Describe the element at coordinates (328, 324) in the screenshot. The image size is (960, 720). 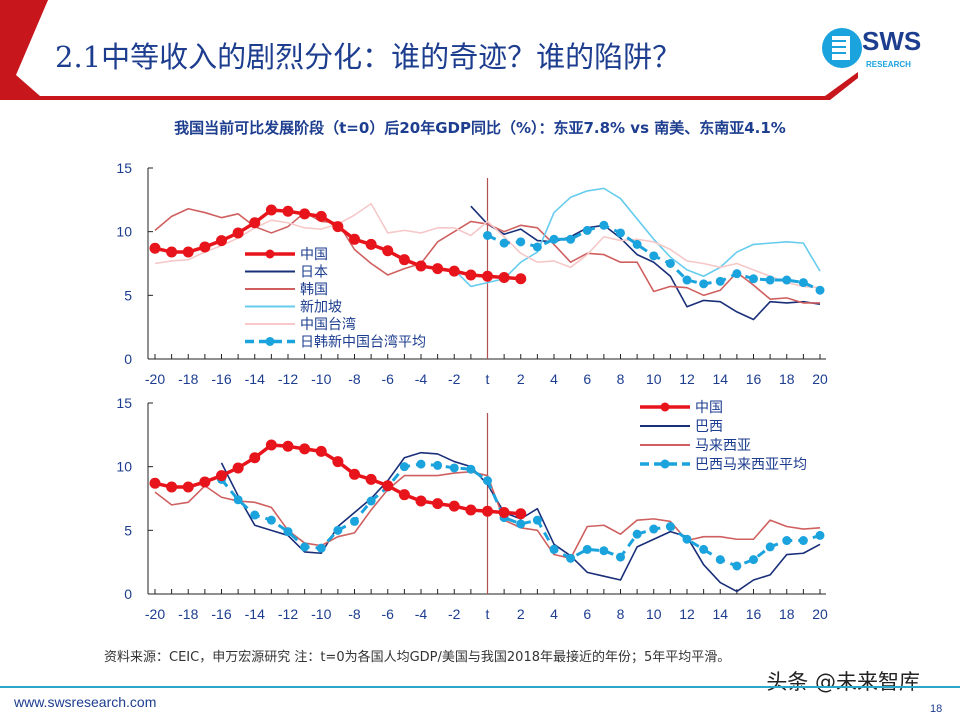
I see `legend-label: 中国台湾` at that location.